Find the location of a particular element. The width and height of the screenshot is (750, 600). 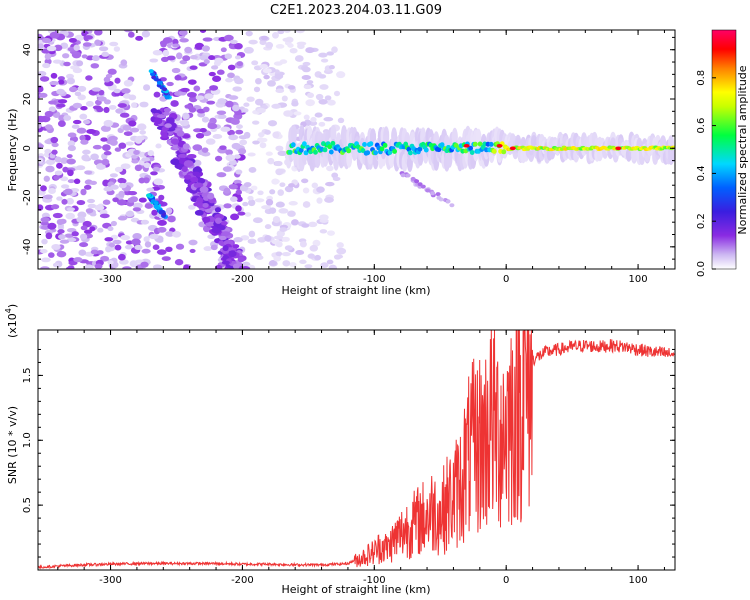

top-x-tick-label-2: -100 is located at coordinates (374, 279).